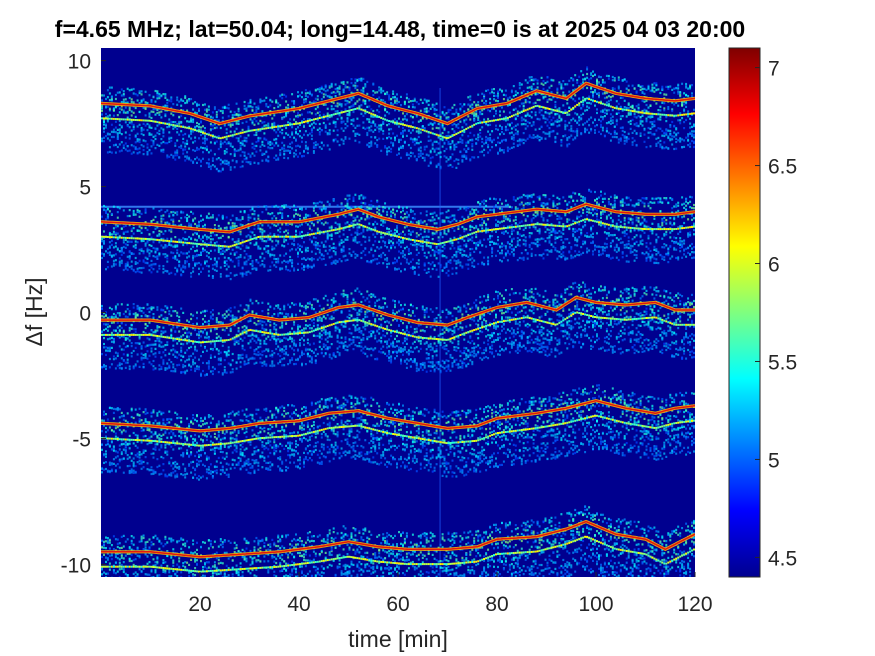 The image size is (875, 656). I want to click on colorbar-tick-label: 7, so click(774, 69).